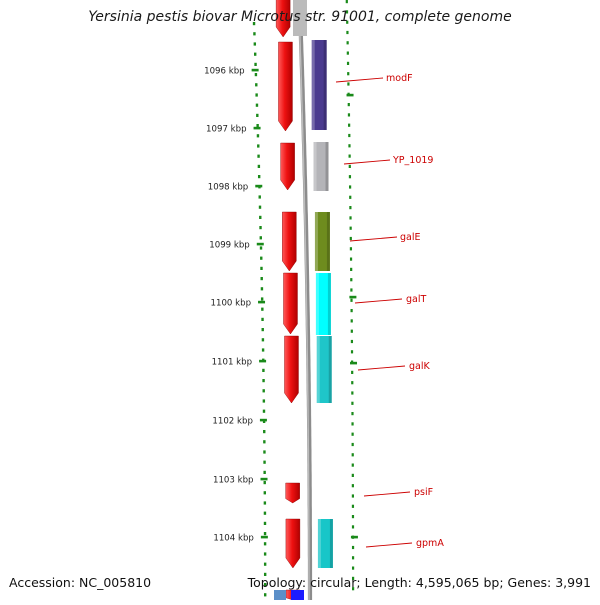 Image resolution: width=600 pixels, height=605 pixels. Describe the element at coordinates (228, 188) in the screenshot. I see `ruler-tick-label: 1098 kbp` at that location.